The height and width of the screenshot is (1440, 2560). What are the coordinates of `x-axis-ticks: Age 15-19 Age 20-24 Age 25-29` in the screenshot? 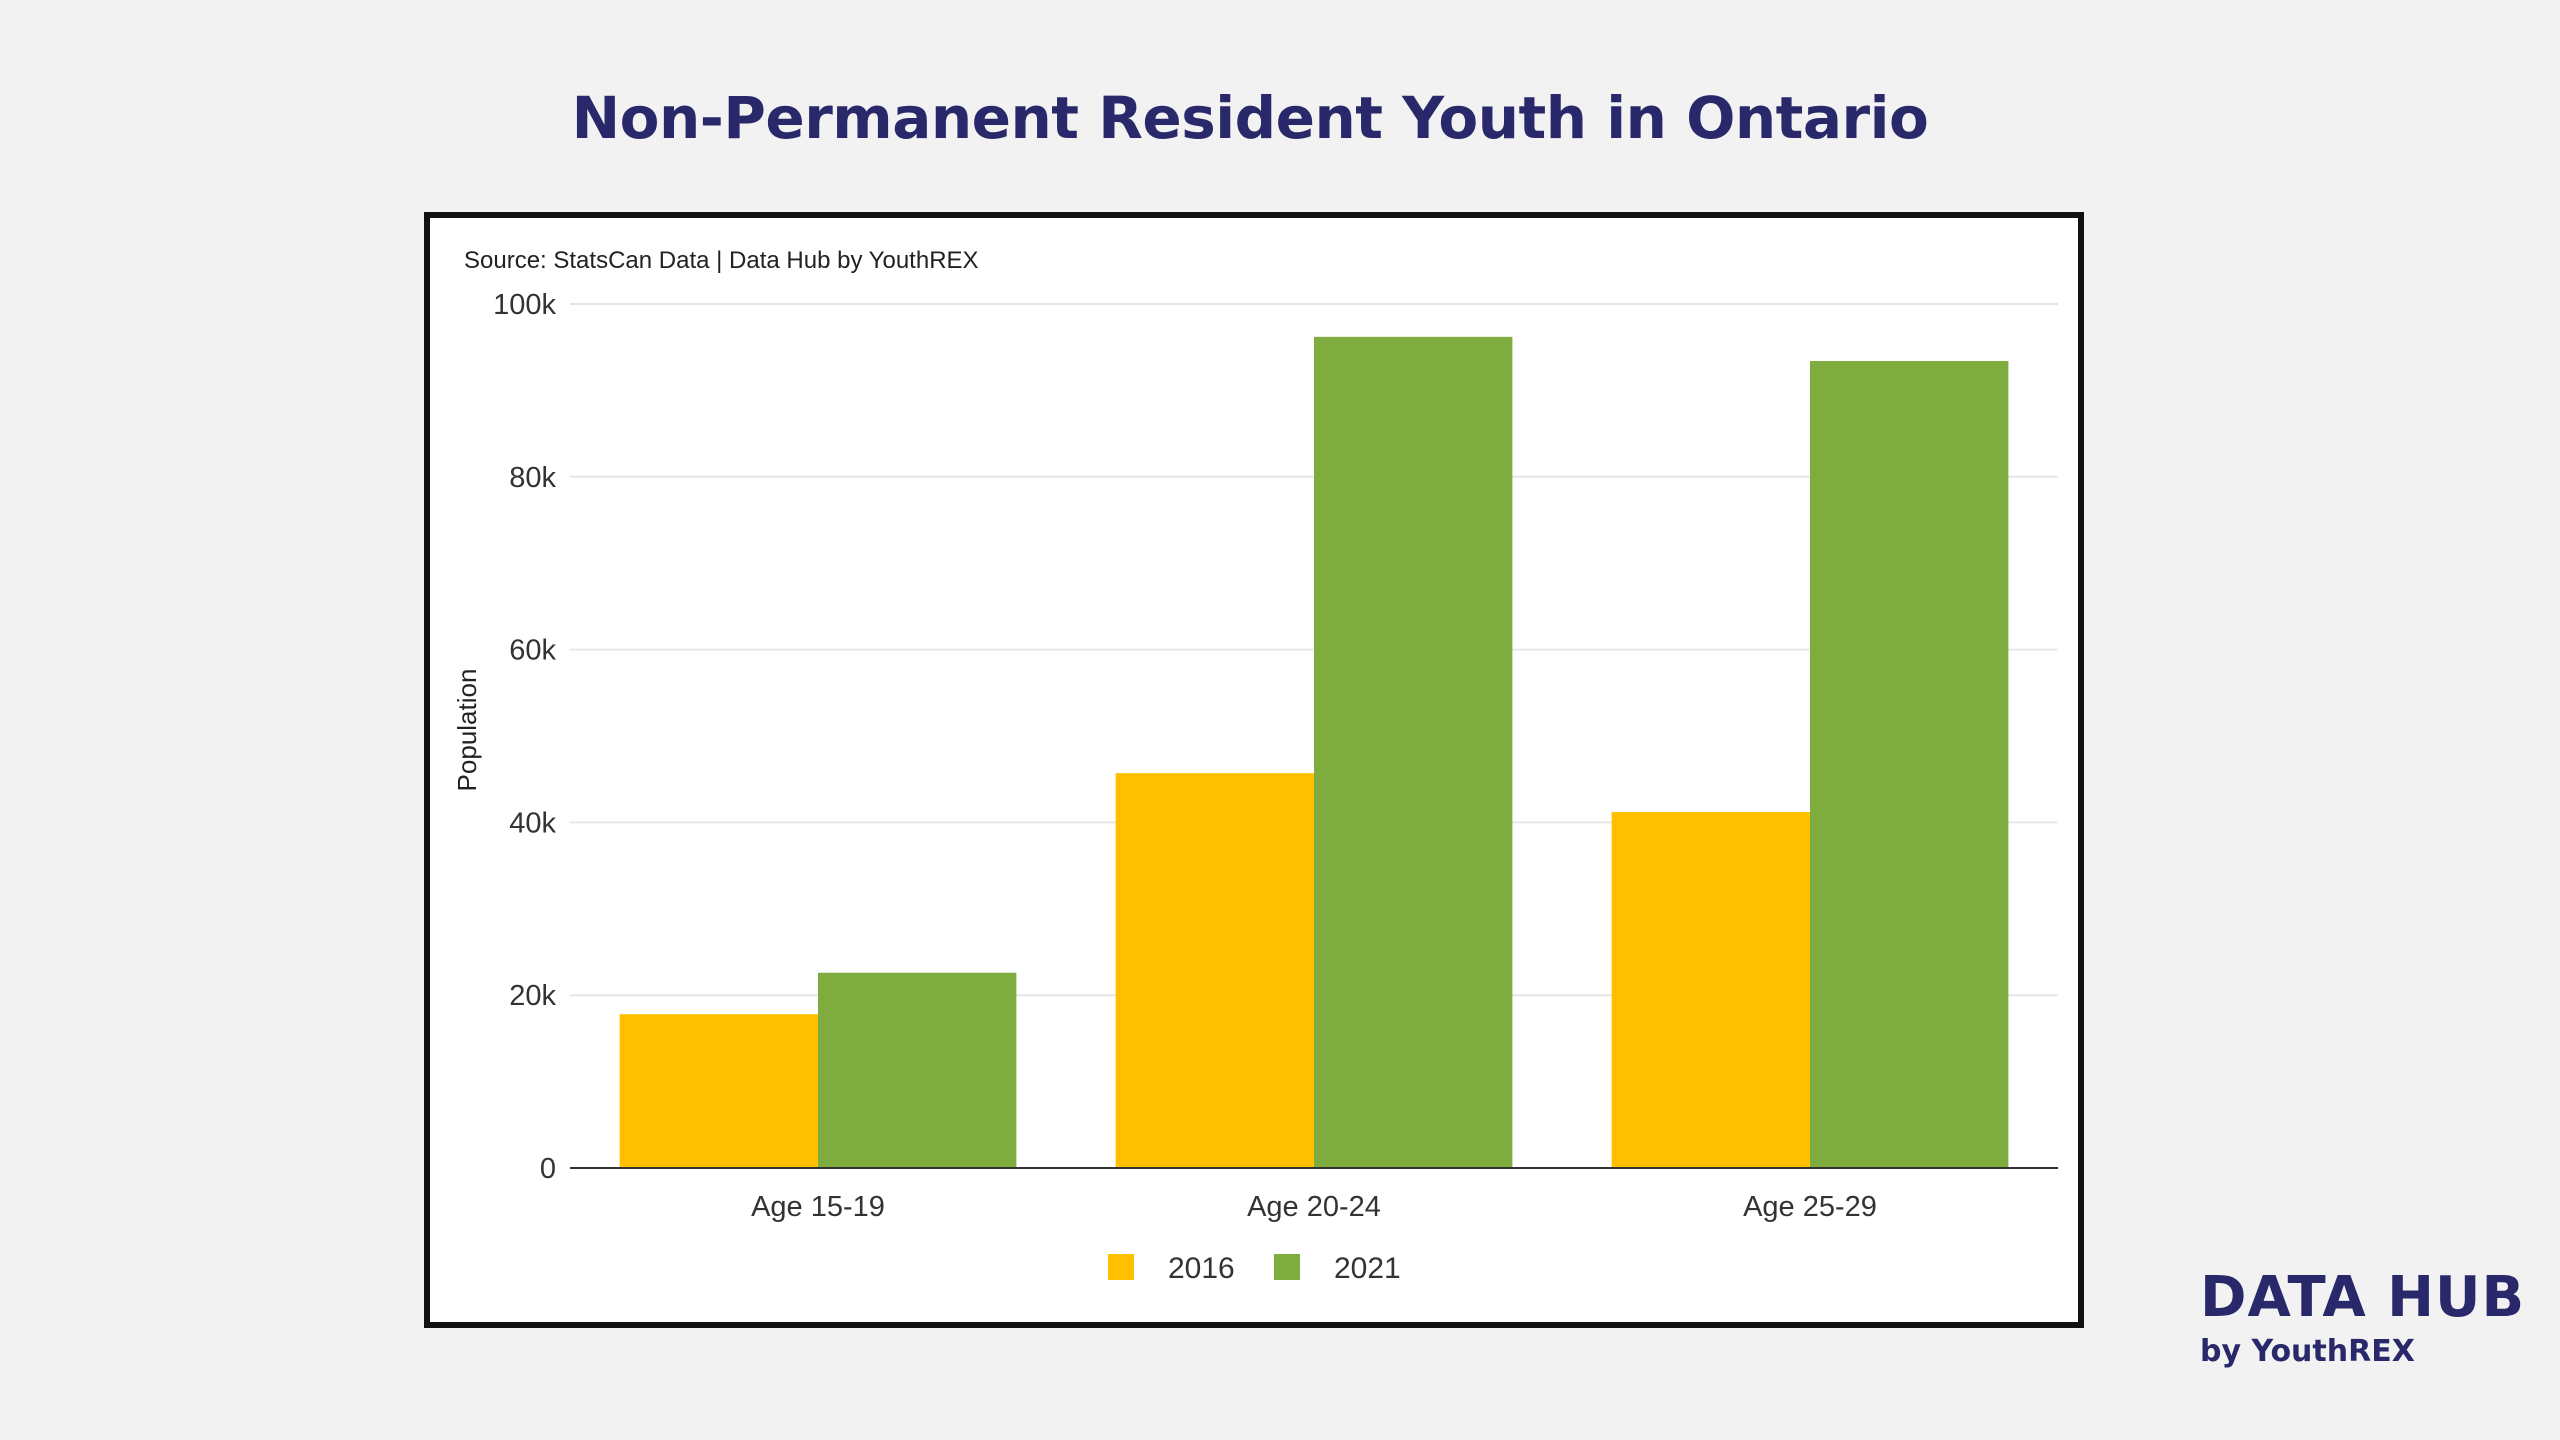 It's located at (1314, 1207).